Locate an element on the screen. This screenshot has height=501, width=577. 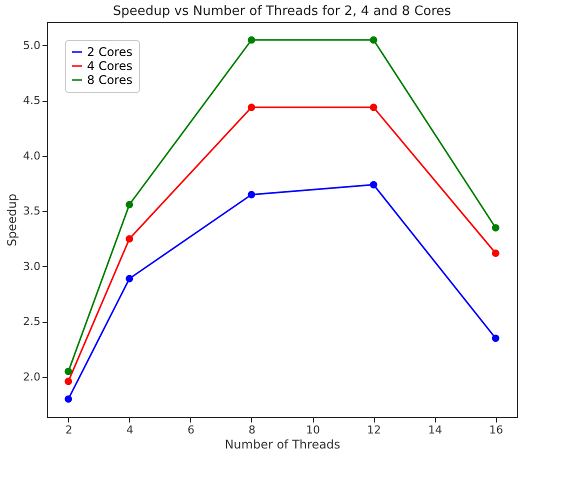
y-tick-label: 2.5 is located at coordinates (31, 321).